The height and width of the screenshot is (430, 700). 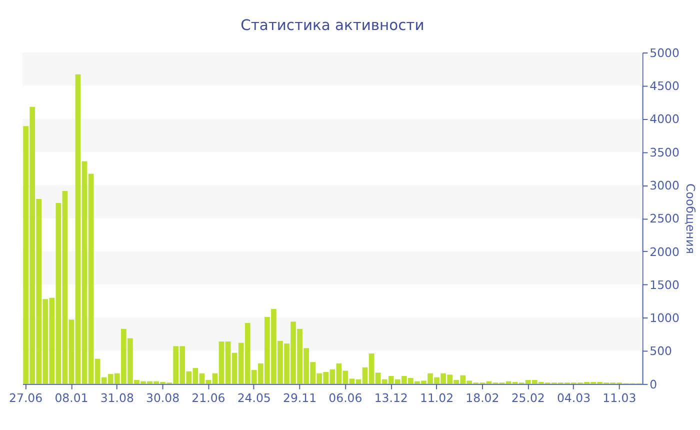 I want to click on y2-tick-label: 0, so click(x=654, y=384).